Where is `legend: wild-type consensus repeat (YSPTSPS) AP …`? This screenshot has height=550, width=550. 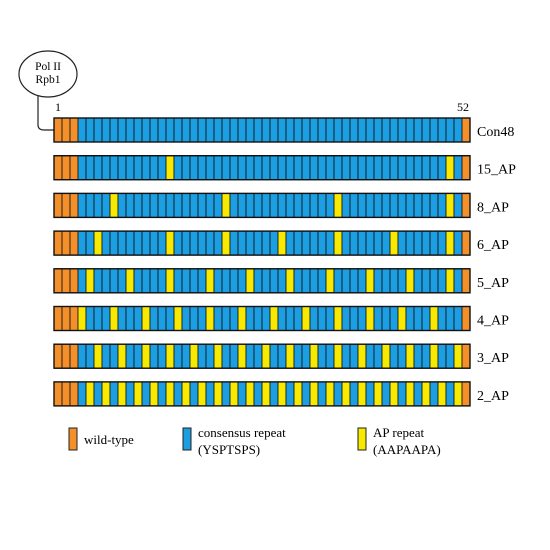
legend: wild-type consensus repeat (YSPTSPS) AP … is located at coordinates (254, 441).